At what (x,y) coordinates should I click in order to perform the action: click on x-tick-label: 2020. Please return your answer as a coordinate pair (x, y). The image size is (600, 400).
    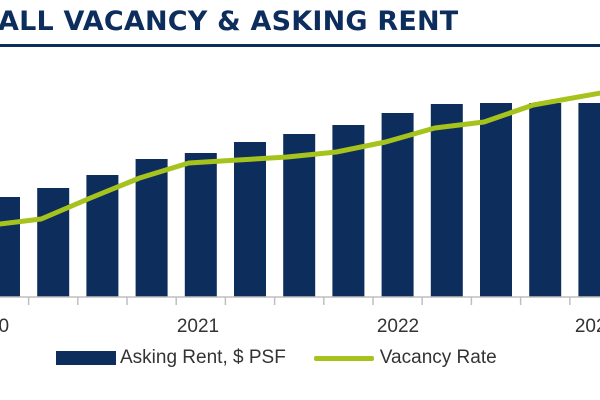
    Looking at the image, I should click on (4, 326).